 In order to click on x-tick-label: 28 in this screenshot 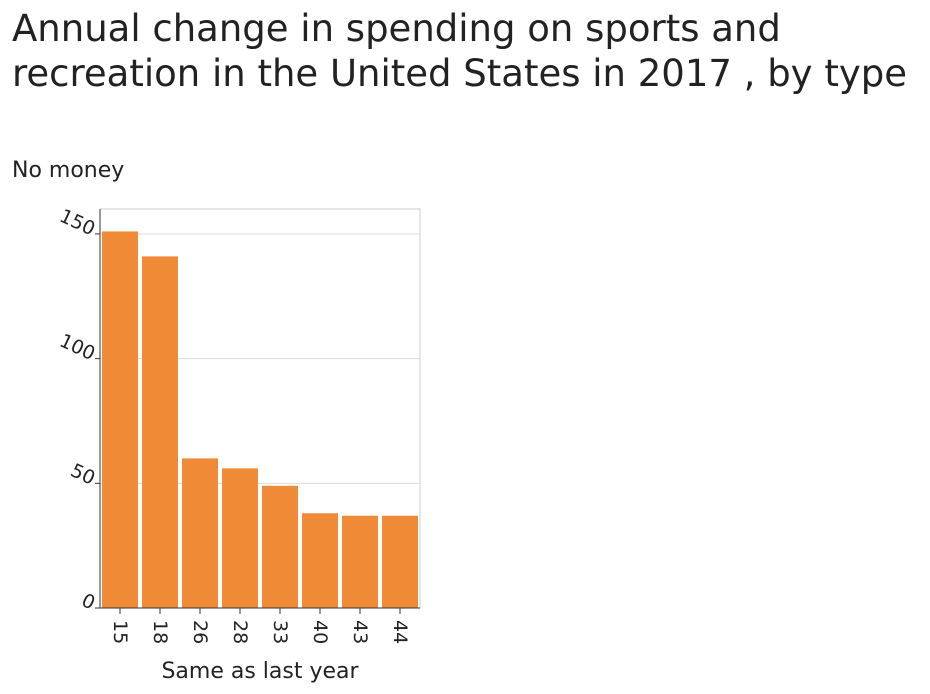, I will do `click(240, 632)`.